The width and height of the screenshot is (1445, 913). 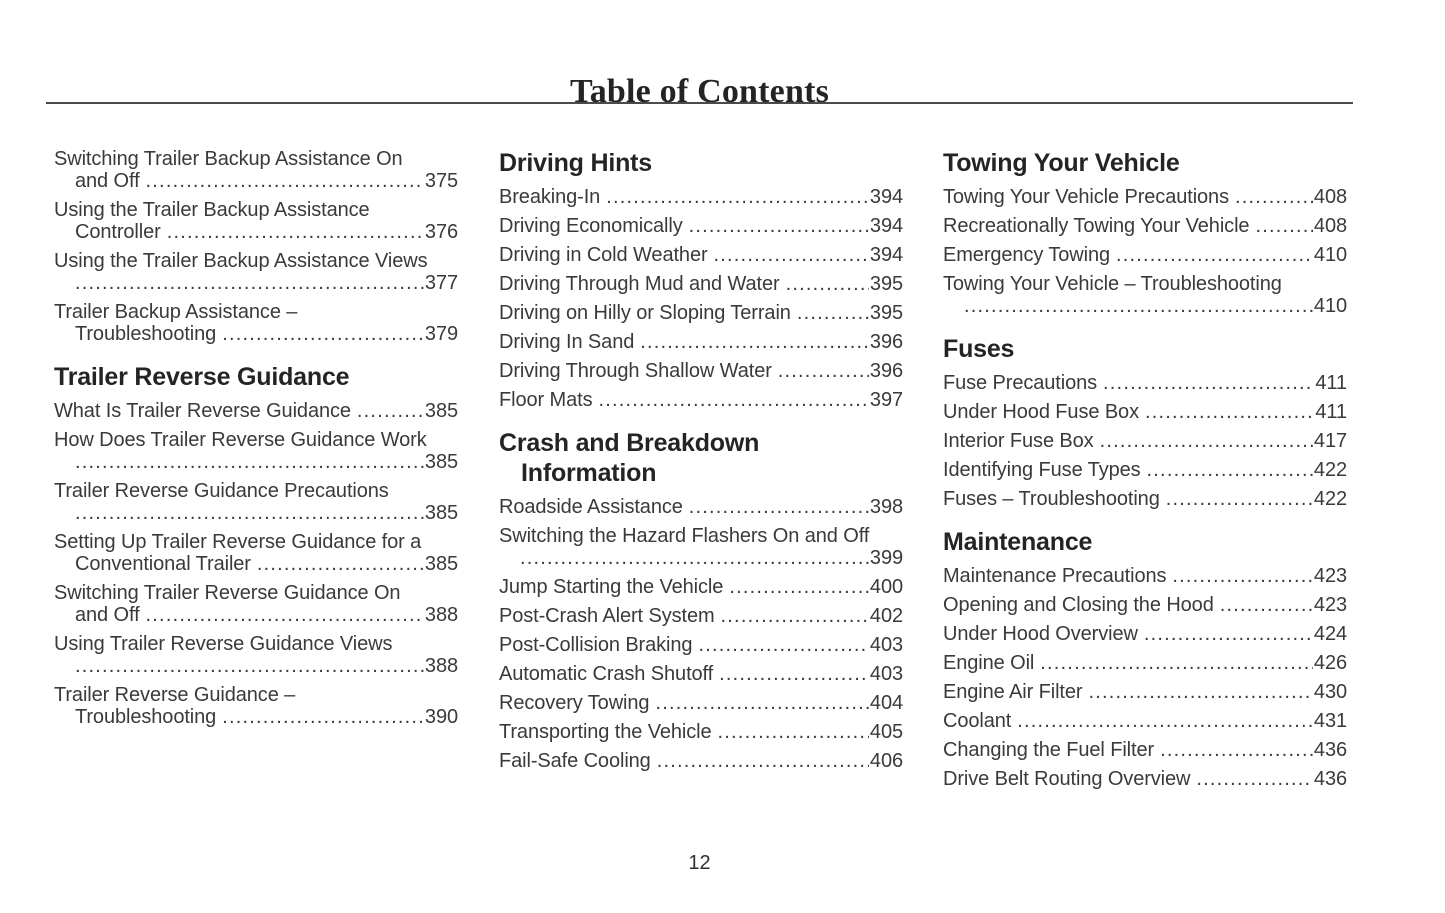 I want to click on section-heading-text: Information, so click(x=589, y=473).